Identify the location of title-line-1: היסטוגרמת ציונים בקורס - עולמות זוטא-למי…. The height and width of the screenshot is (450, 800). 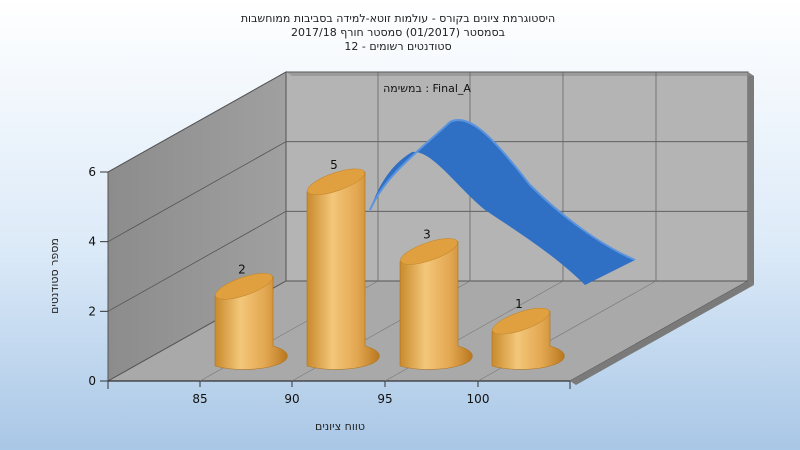
(398, 18).